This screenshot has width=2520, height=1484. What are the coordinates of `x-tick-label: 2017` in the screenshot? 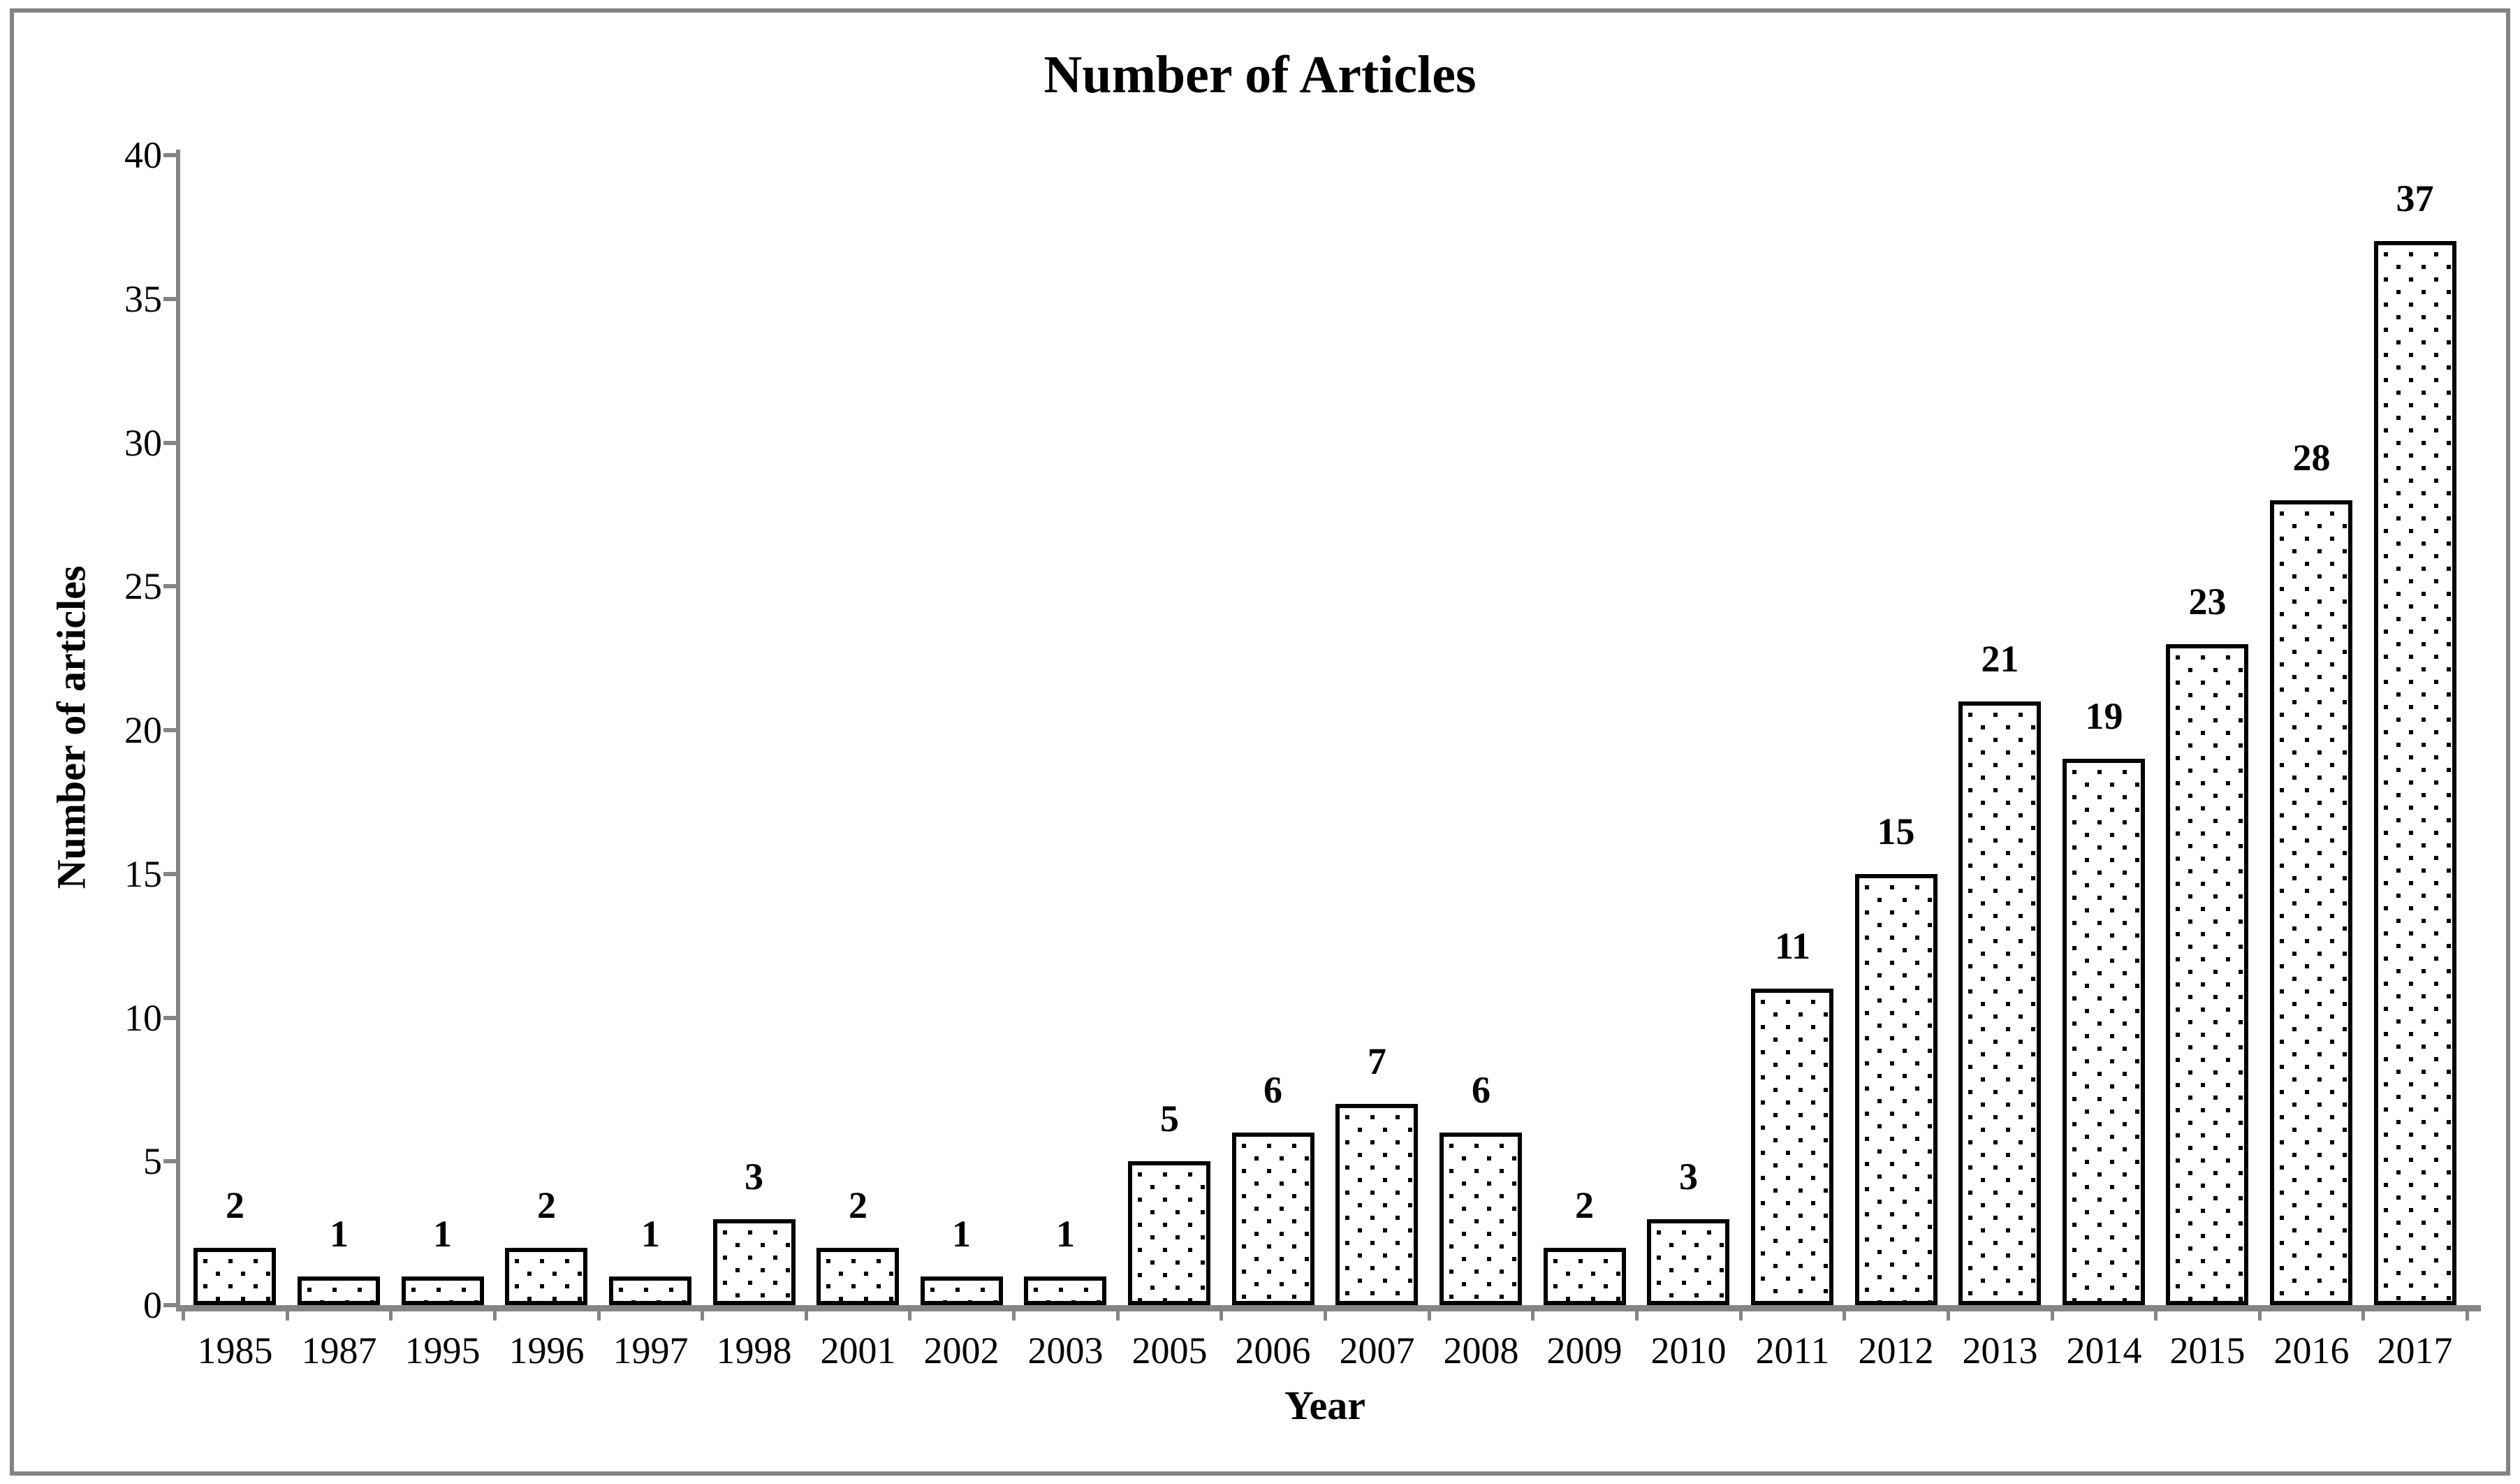 It's located at (2415, 1351).